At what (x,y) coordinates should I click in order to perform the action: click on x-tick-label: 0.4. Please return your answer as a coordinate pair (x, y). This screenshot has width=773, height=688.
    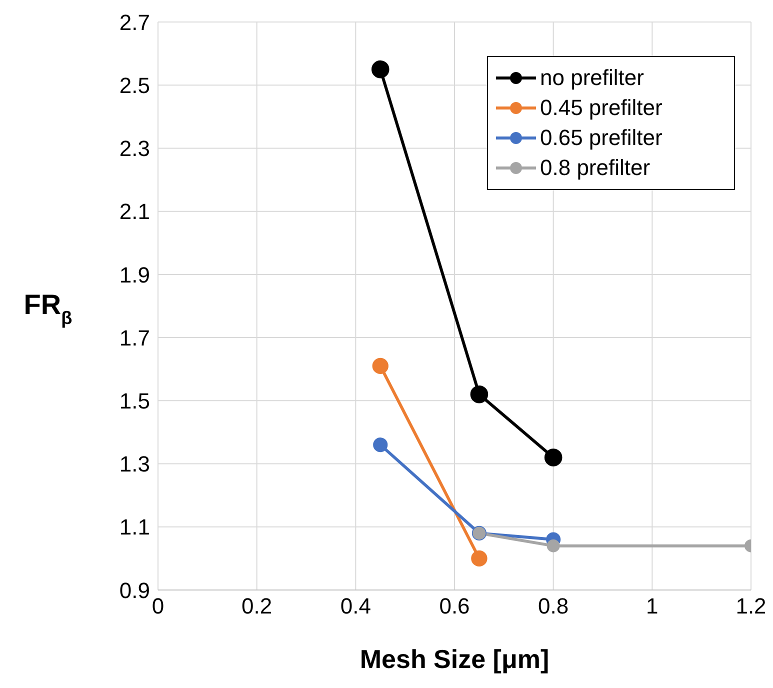
    Looking at the image, I should click on (355, 606).